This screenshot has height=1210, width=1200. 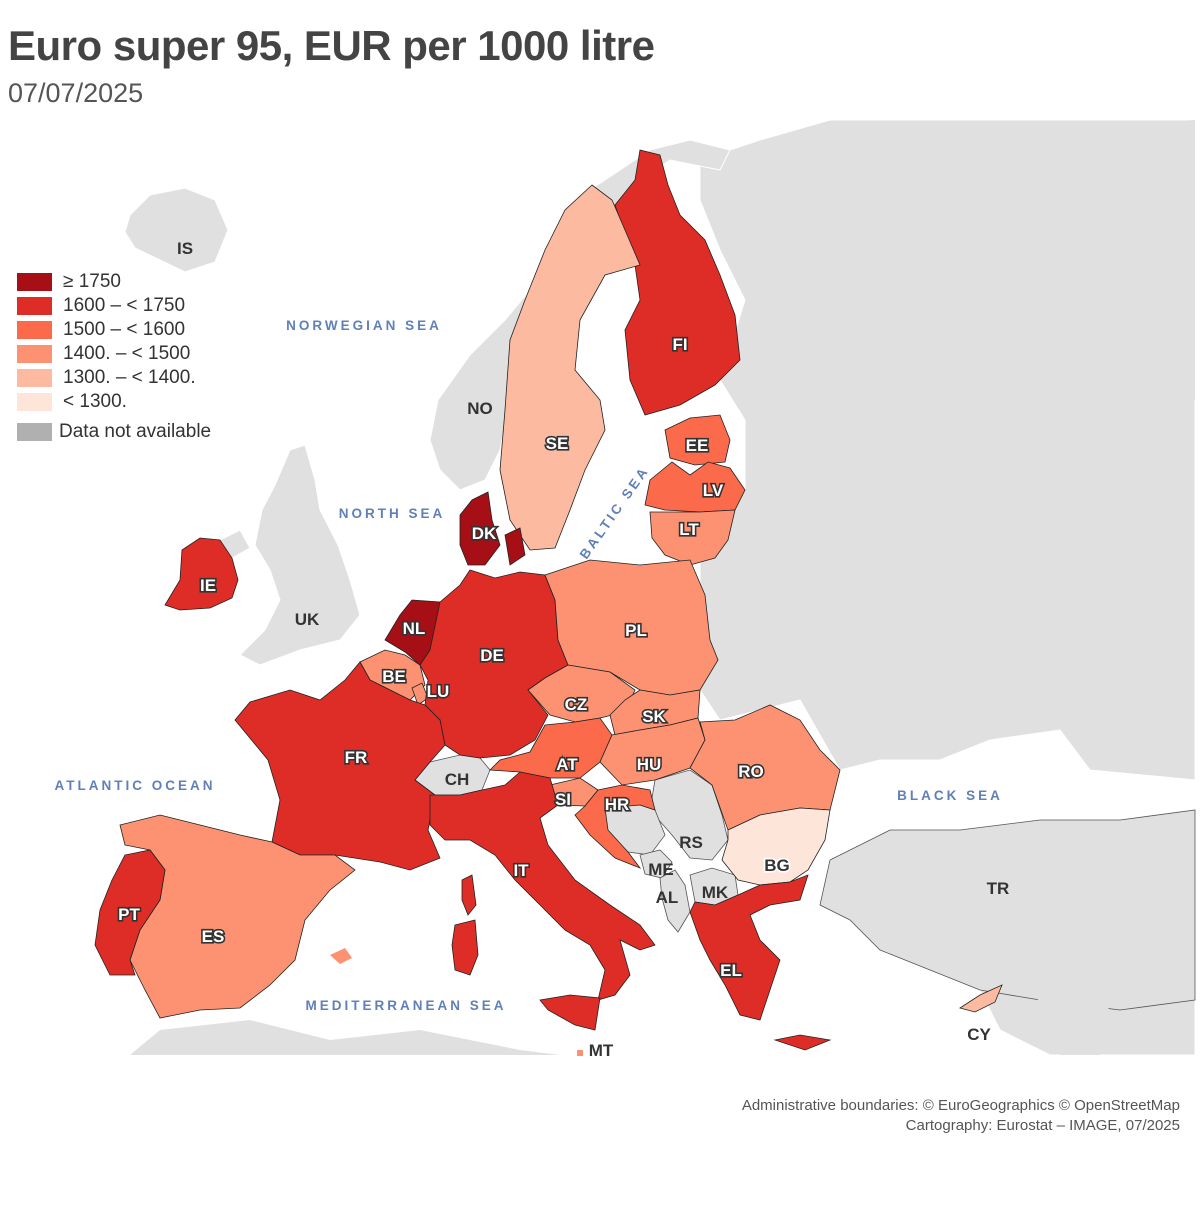 What do you see at coordinates (124, 329) in the screenshot?
I see `legend-label: 1500 – < 1600` at bounding box center [124, 329].